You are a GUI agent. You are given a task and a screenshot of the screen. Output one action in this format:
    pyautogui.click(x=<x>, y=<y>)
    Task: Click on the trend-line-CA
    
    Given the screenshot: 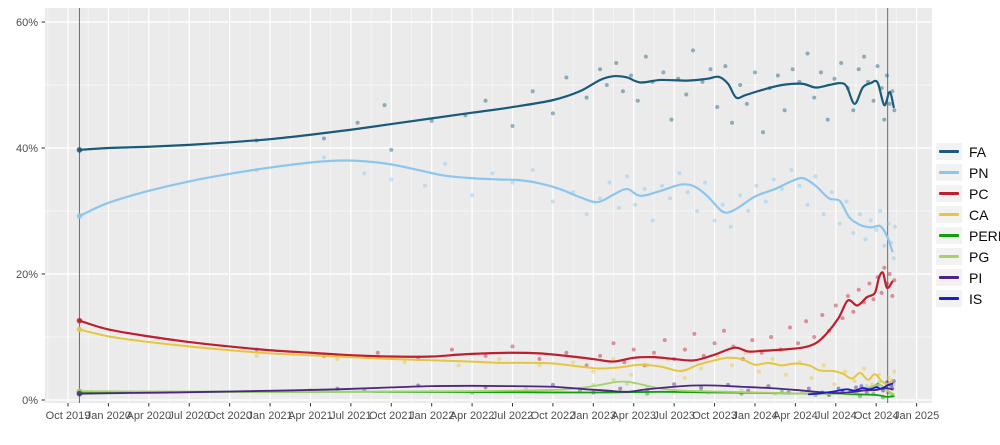 What is the action you would take?
    pyautogui.click(x=486, y=357)
    